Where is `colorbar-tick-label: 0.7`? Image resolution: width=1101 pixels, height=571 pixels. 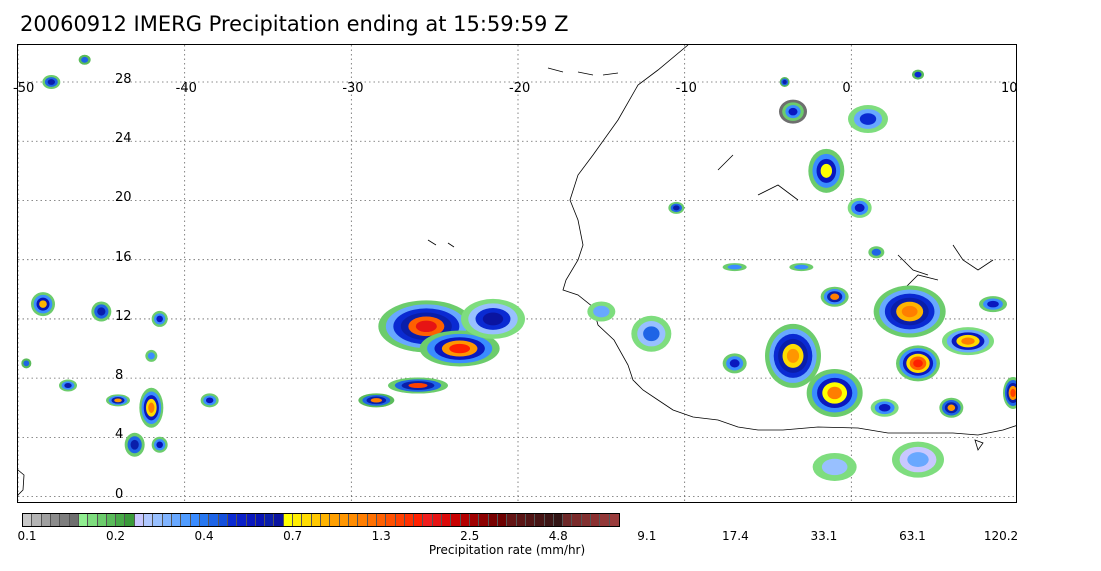
colorbar-tick-label: 0.7 is located at coordinates (293, 536).